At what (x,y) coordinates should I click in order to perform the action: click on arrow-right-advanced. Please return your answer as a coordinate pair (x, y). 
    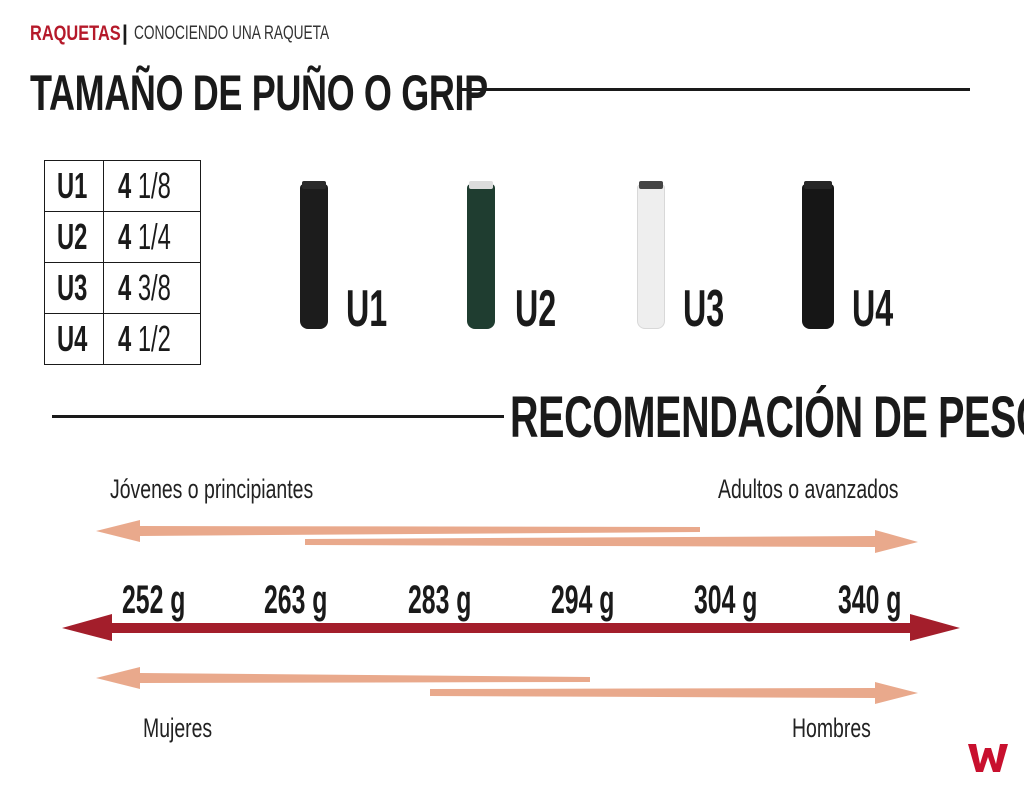
    Looking at the image, I should click on (611, 541).